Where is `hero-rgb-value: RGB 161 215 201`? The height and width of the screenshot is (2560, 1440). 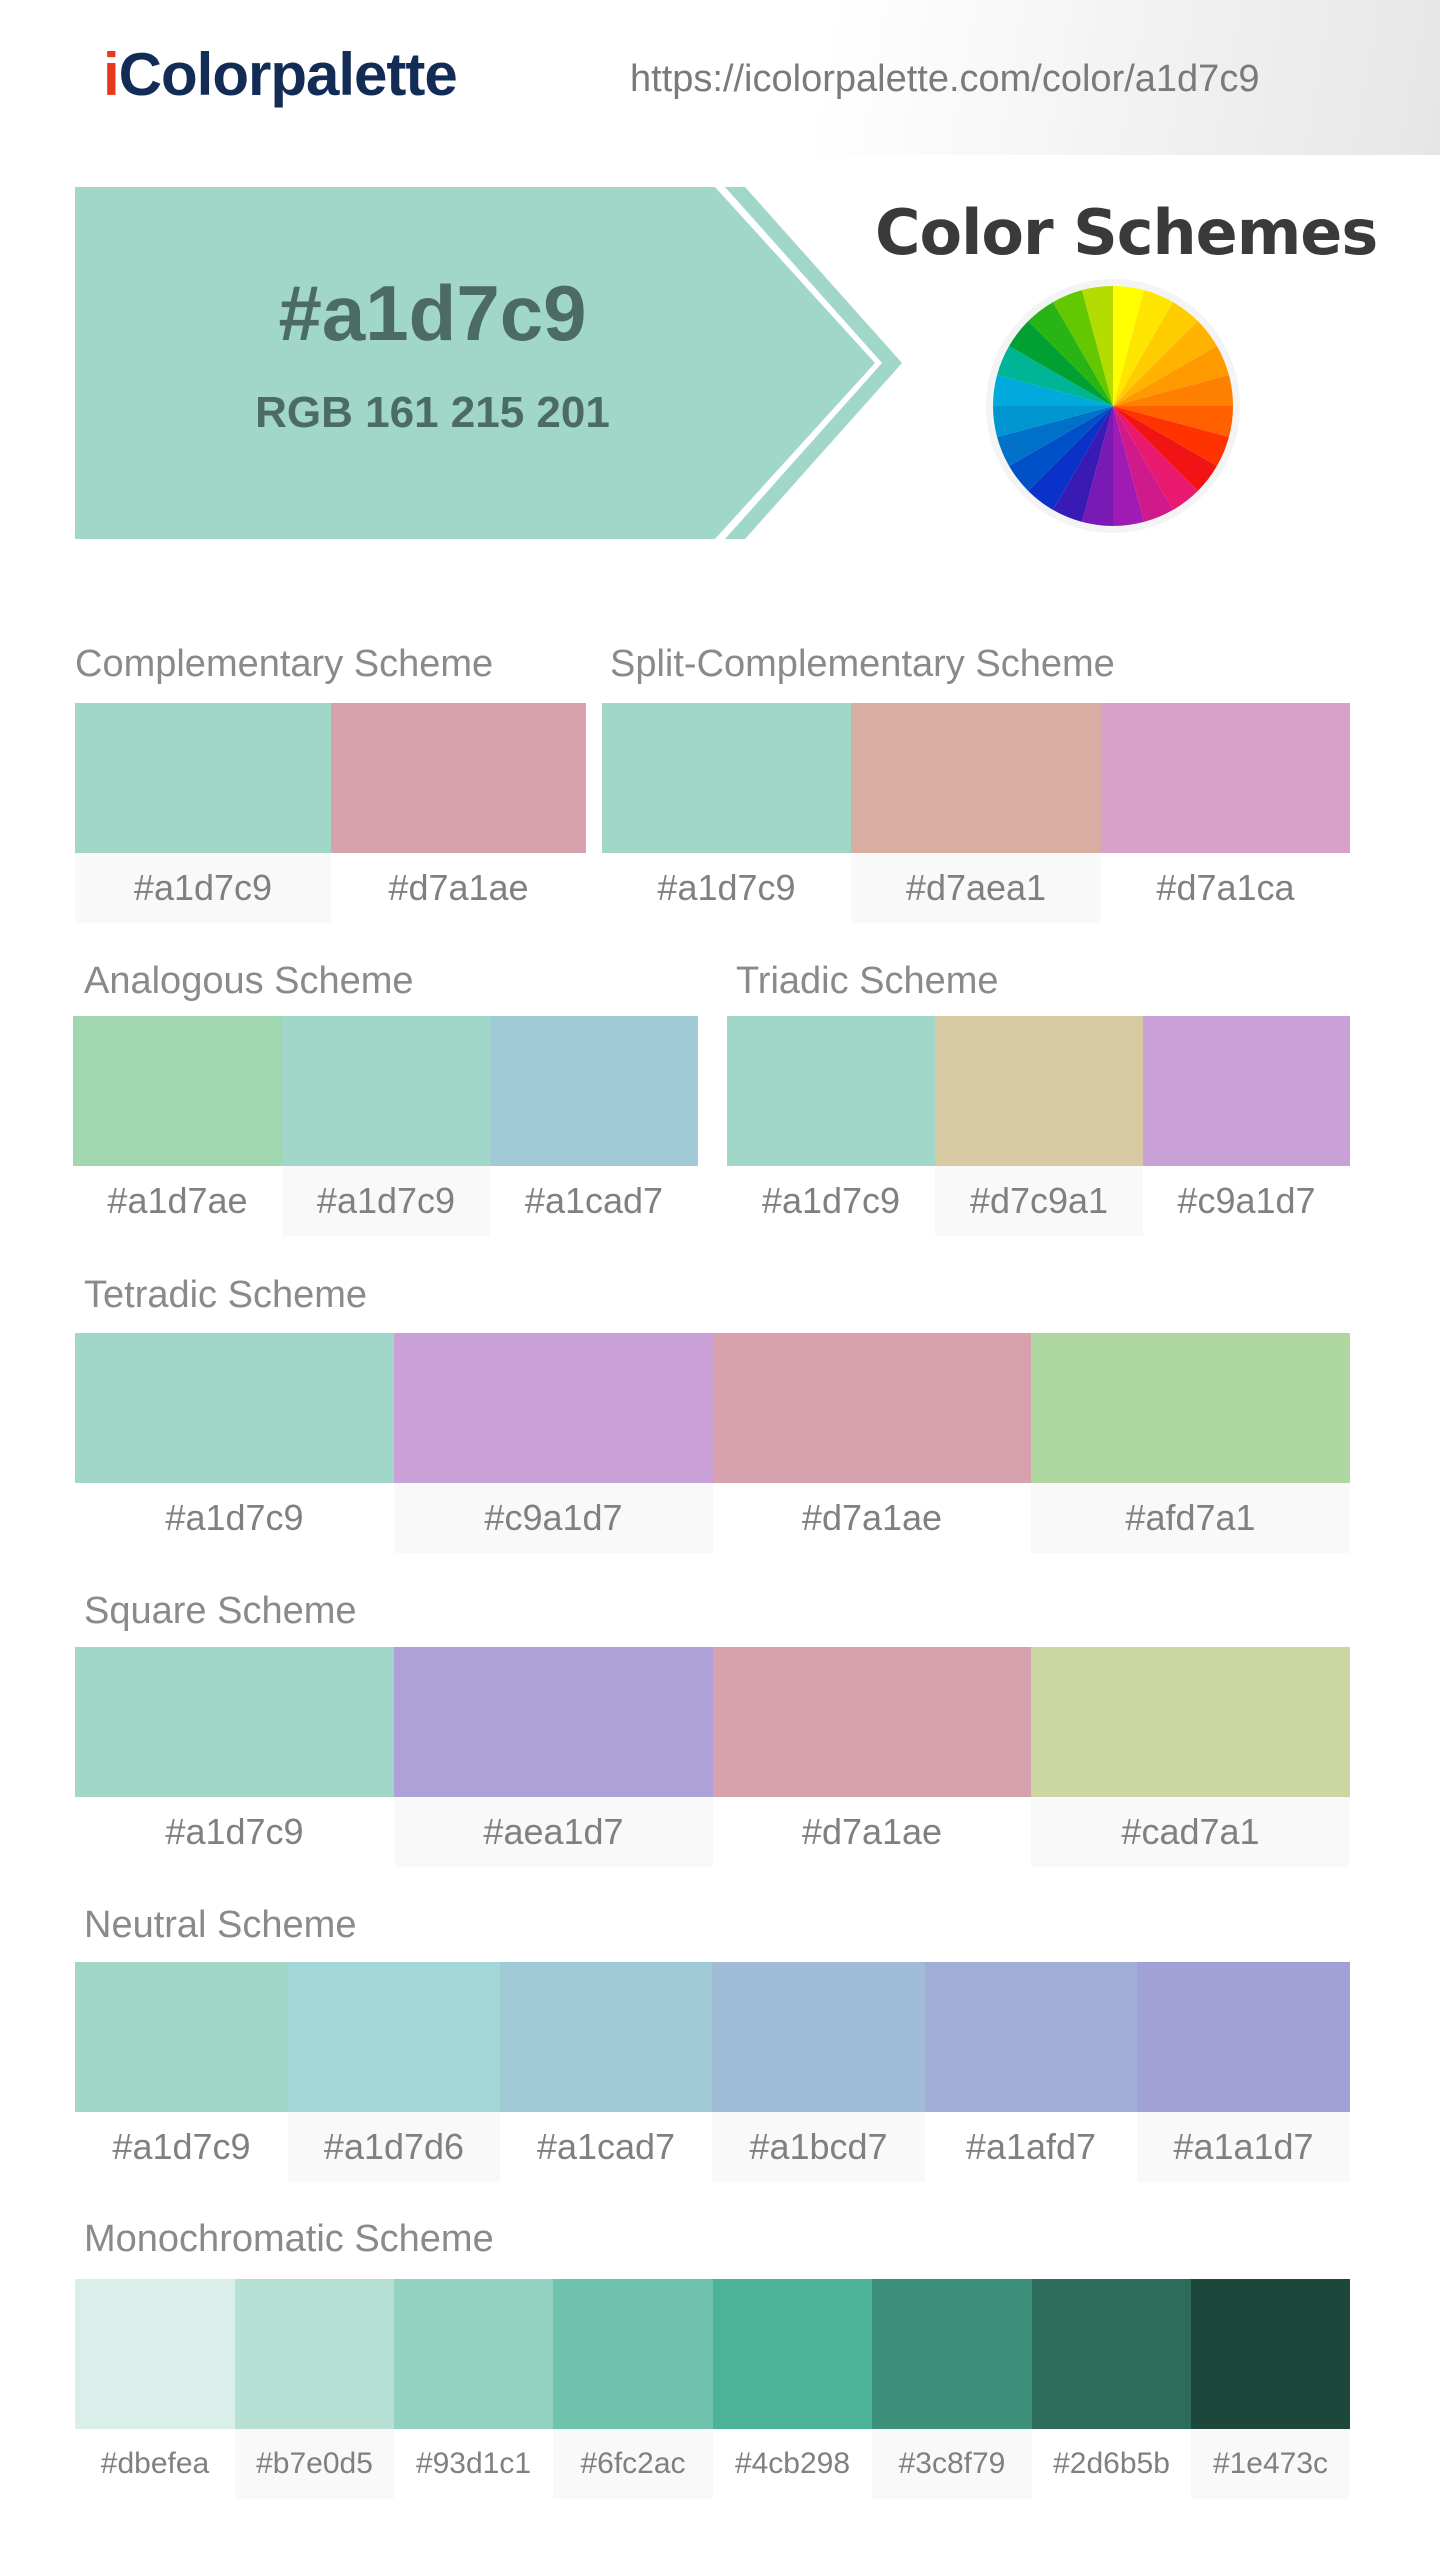 hero-rgb-value: RGB 161 215 201 is located at coordinates (432, 412).